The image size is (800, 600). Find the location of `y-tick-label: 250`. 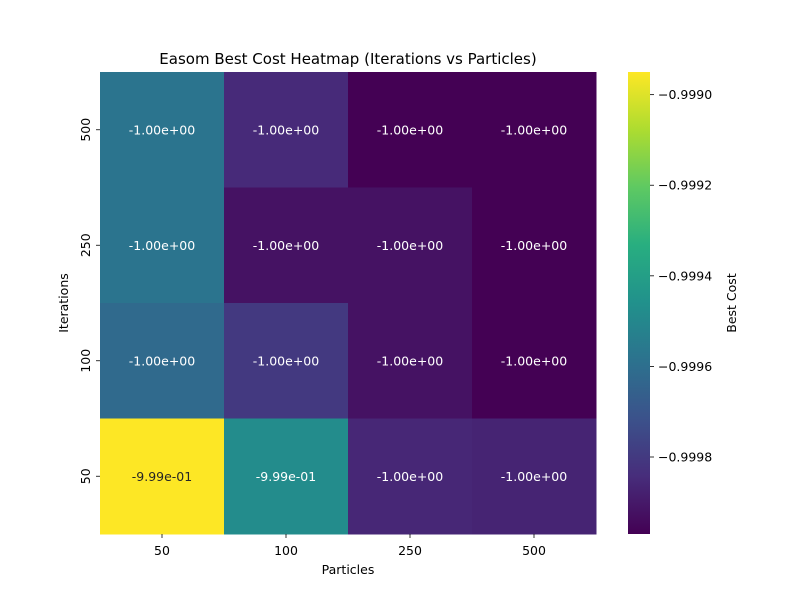

y-tick-label: 250 is located at coordinates (85, 245).